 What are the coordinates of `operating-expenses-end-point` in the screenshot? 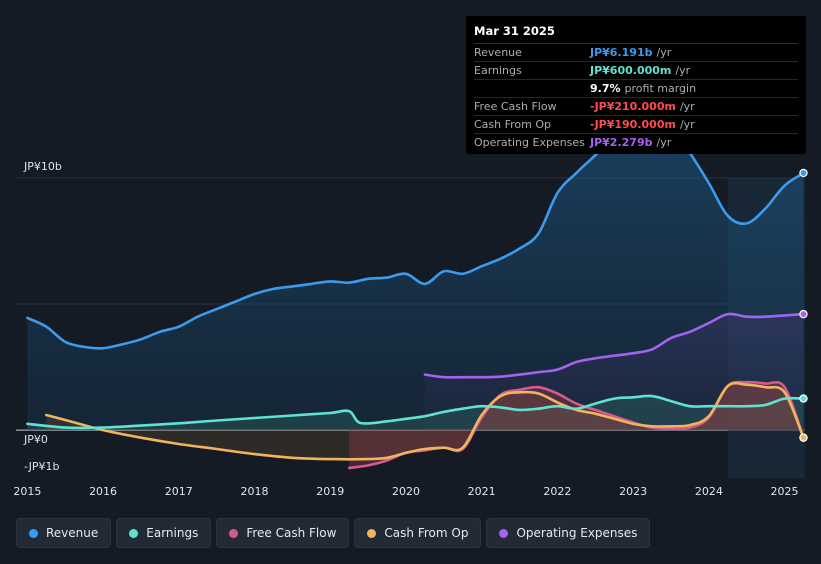 It's located at (803, 314).